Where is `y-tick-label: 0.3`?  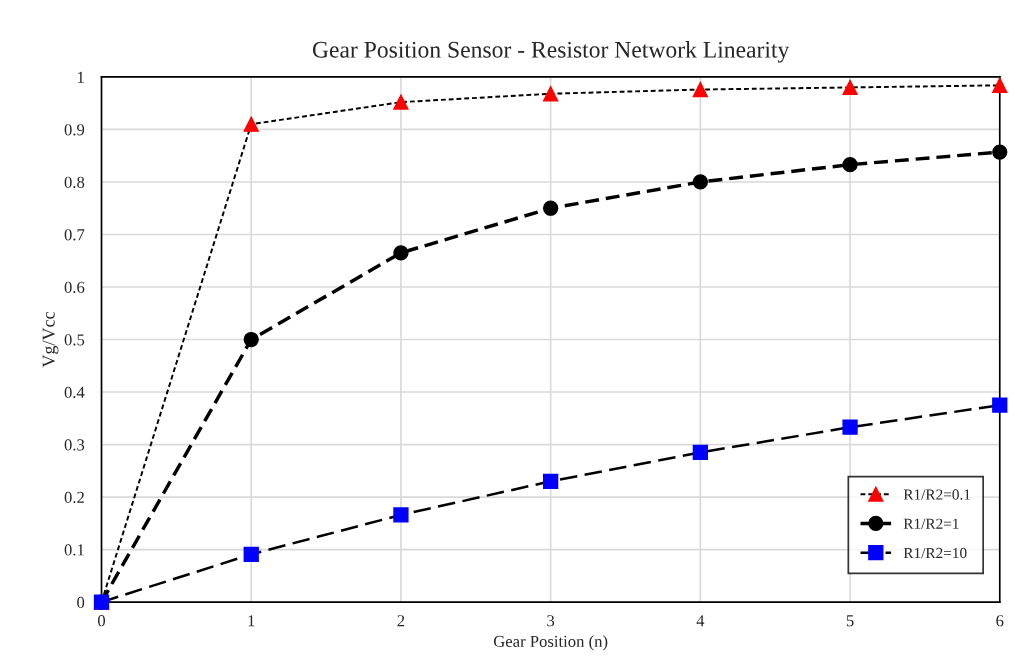 y-tick-label: 0.3 is located at coordinates (74, 445).